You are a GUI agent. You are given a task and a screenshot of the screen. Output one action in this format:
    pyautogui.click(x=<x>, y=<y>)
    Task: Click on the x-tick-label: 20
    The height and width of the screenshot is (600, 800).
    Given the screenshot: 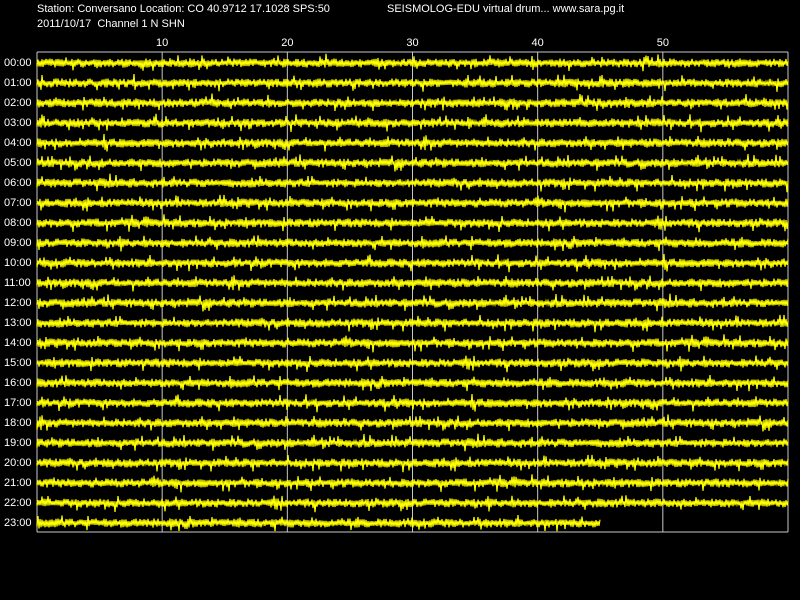 What is the action you would take?
    pyautogui.click(x=287, y=43)
    